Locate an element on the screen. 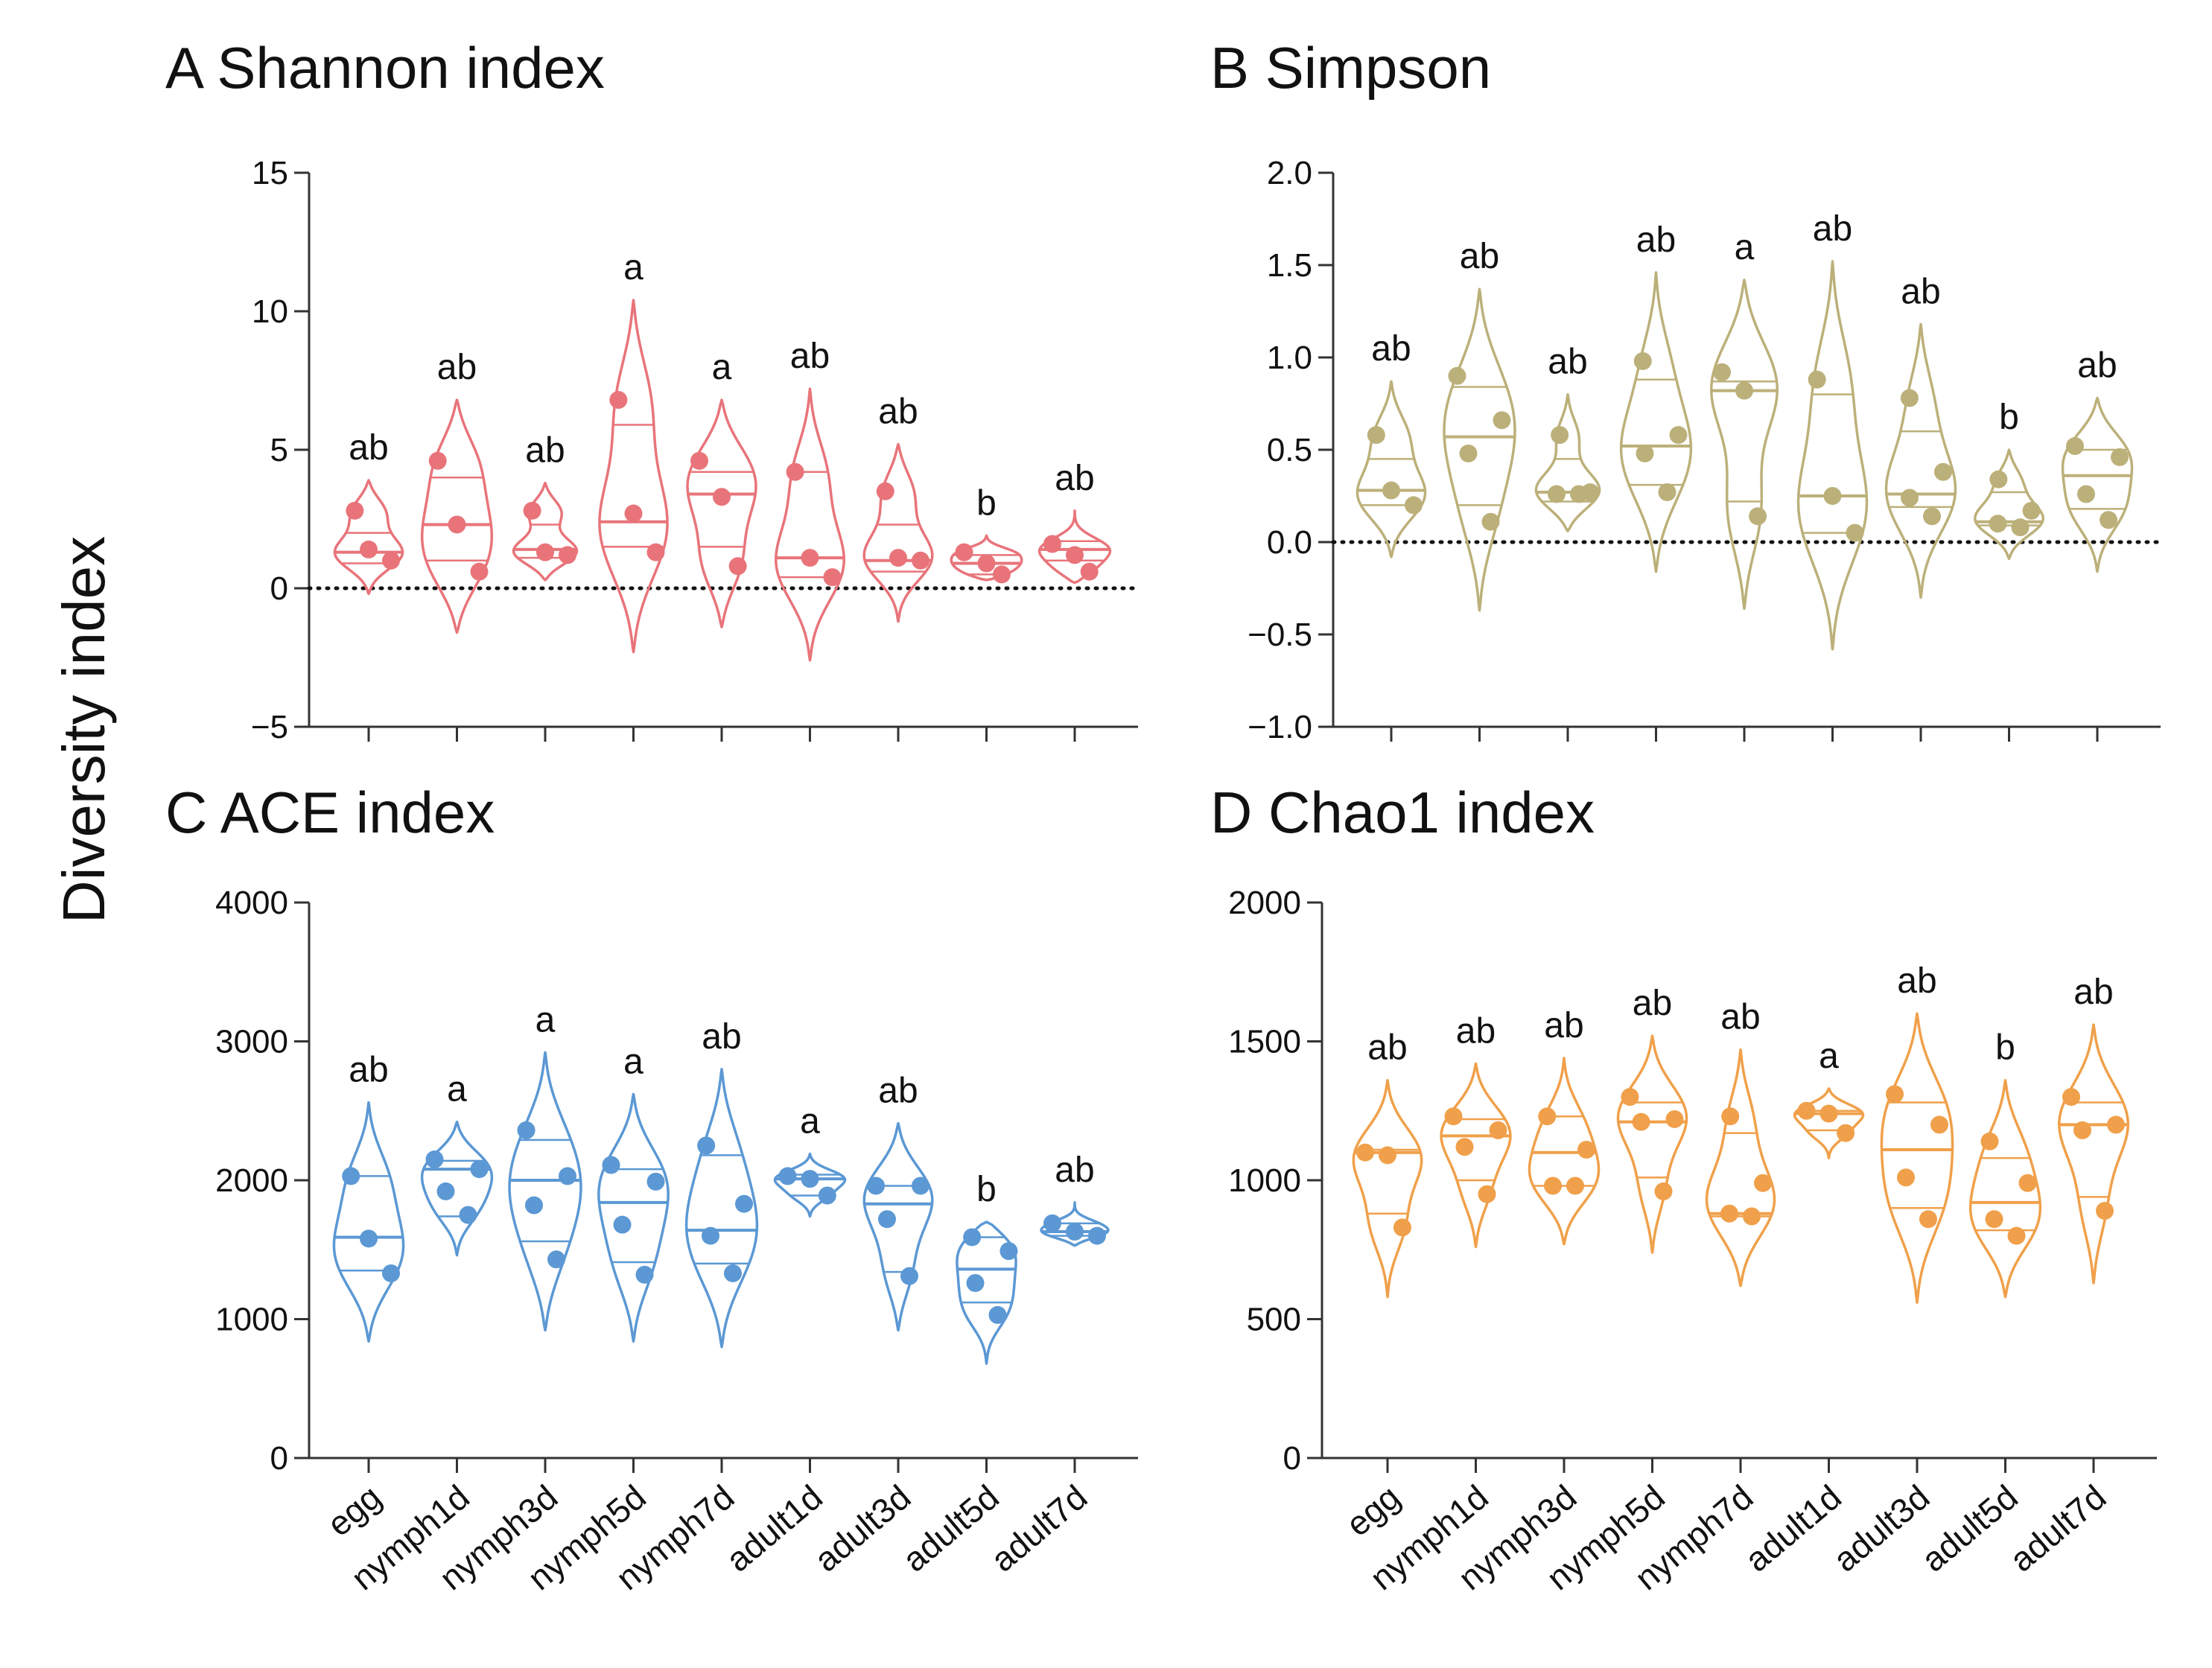 This screenshot has height=1668, width=2212. y-tick-label: 3000 is located at coordinates (251, 1042).